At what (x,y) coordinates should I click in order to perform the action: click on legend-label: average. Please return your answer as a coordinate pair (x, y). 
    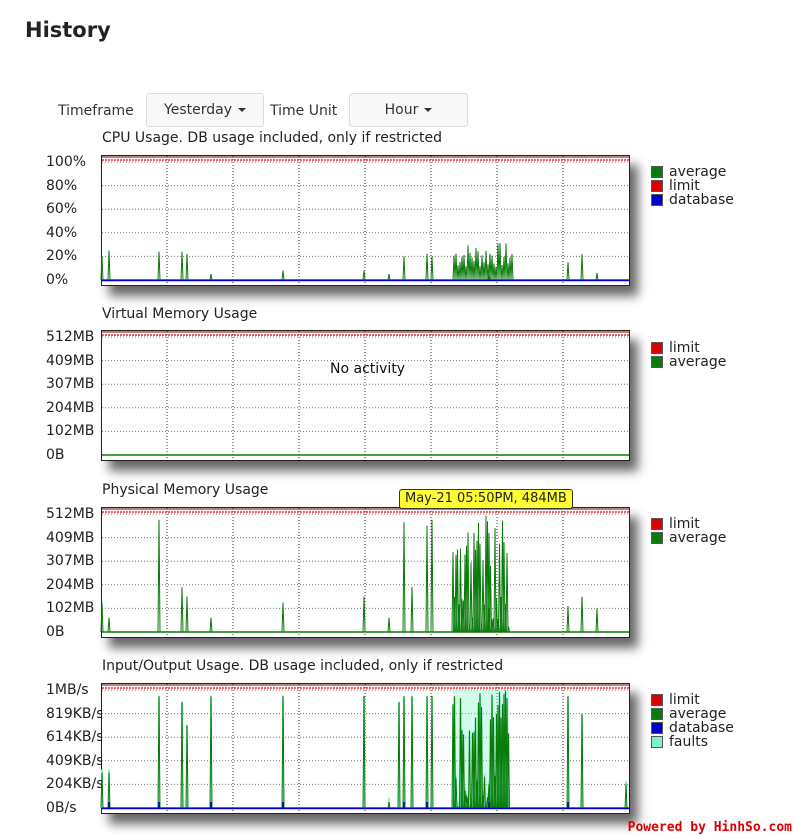
    Looking at the image, I should click on (698, 172).